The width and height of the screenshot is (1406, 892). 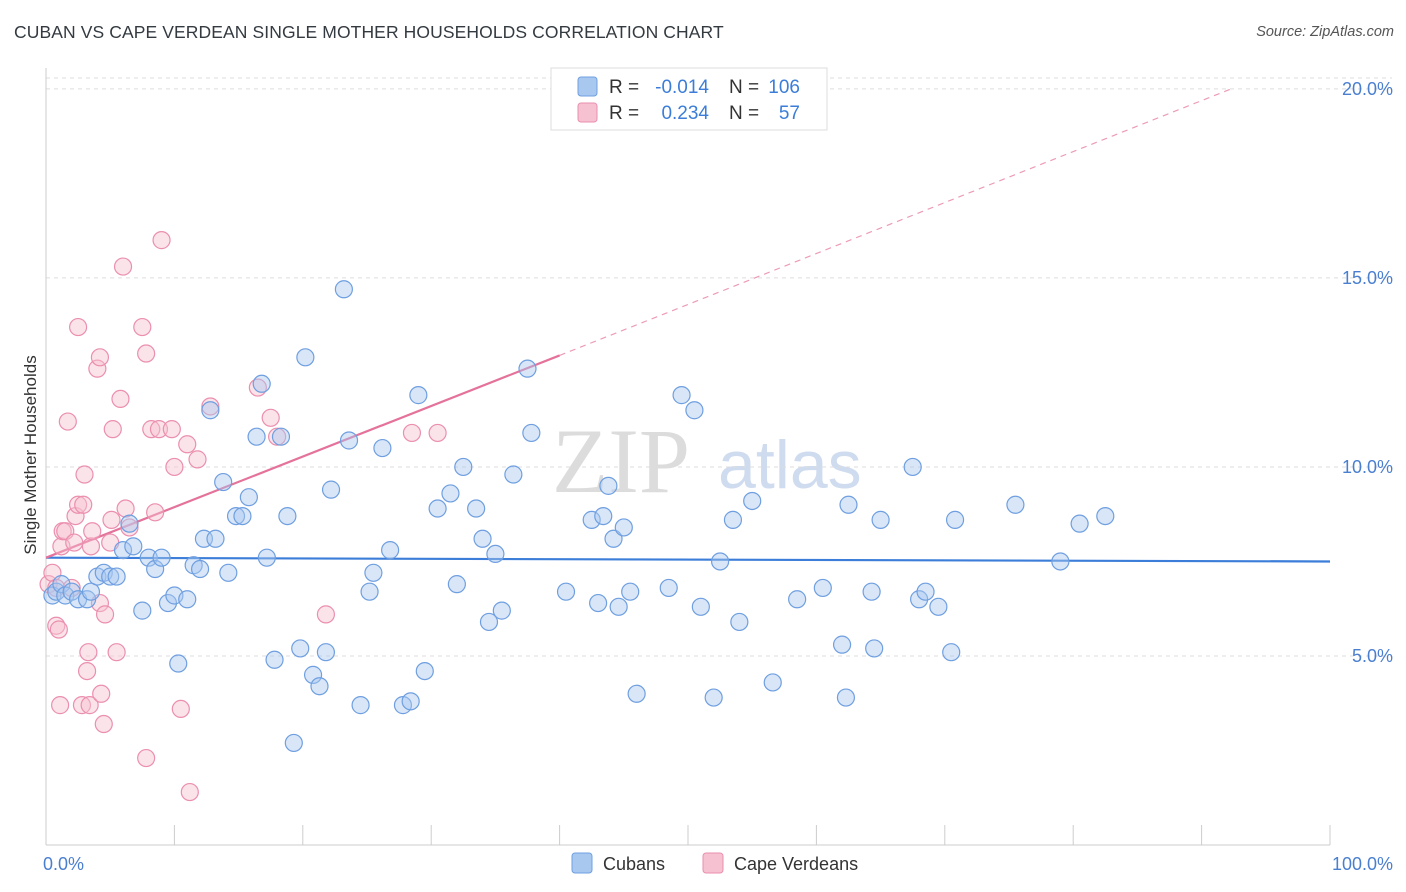 I want to click on bottom-legend-label-cape: Cape Verdeans, so click(x=796, y=864).